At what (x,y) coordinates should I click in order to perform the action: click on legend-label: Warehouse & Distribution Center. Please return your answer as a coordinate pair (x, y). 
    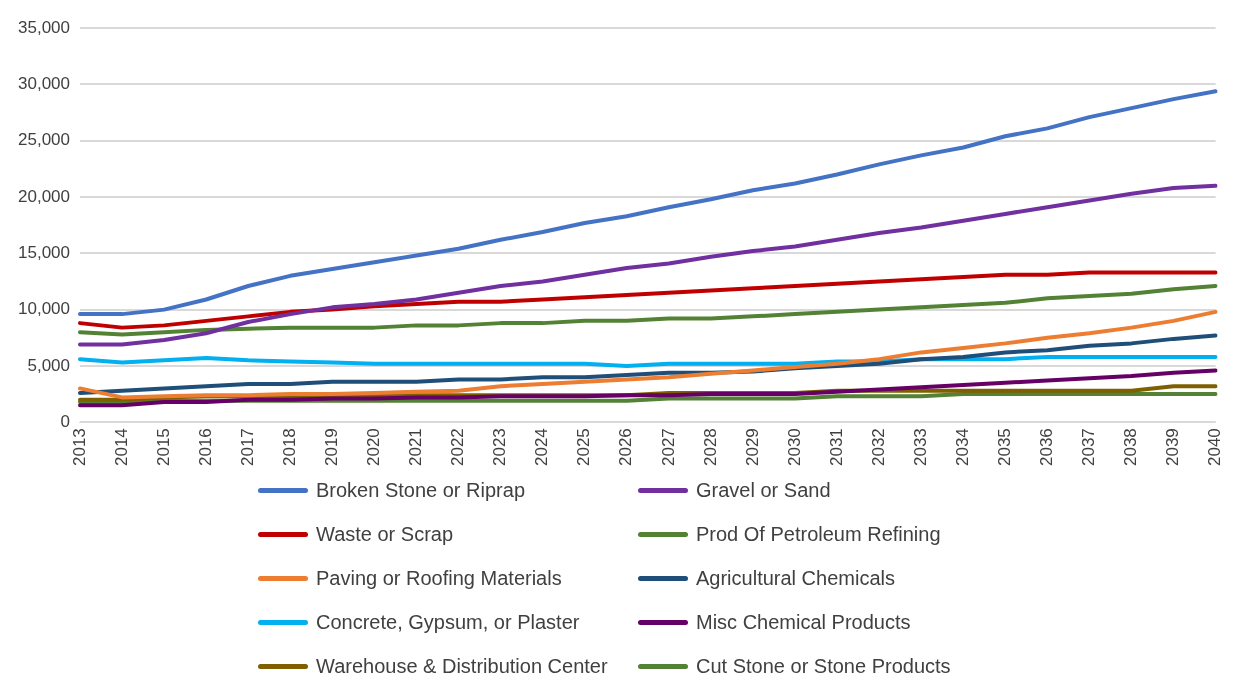
    Looking at the image, I should click on (462, 666).